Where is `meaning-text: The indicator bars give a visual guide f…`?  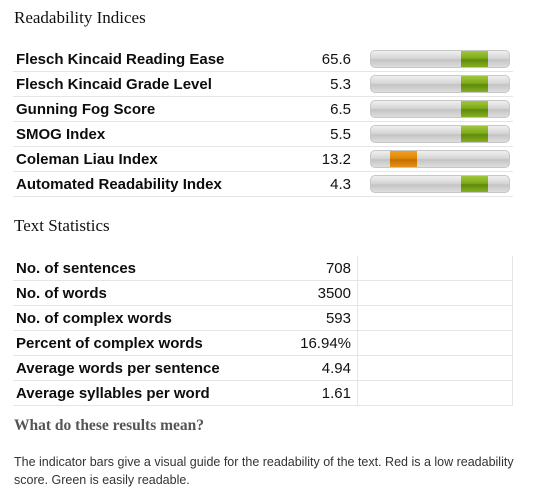 meaning-text: The indicator bars give a visual guide f… is located at coordinates (264, 471).